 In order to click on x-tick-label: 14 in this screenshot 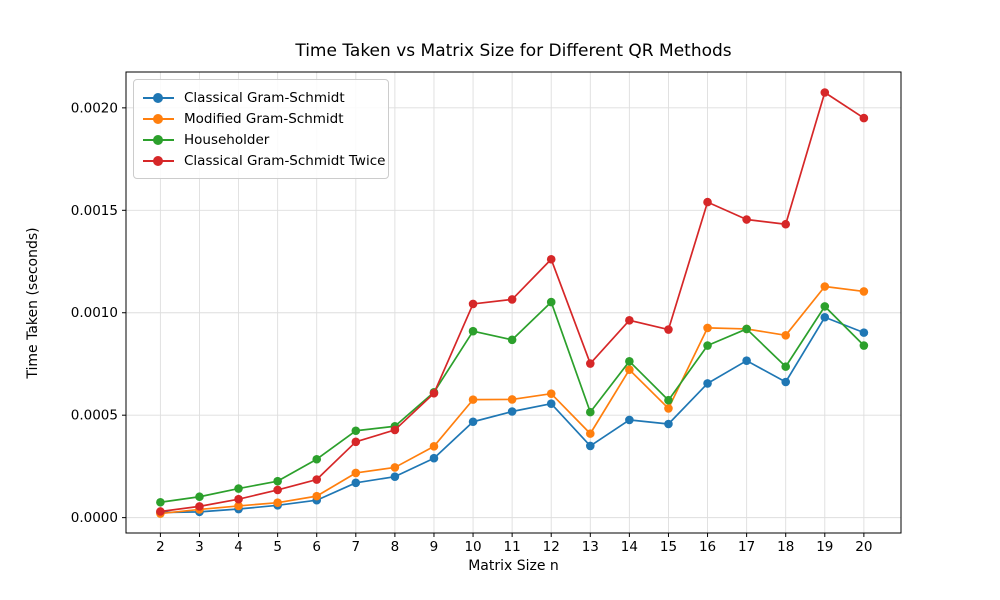, I will do `click(629, 547)`.